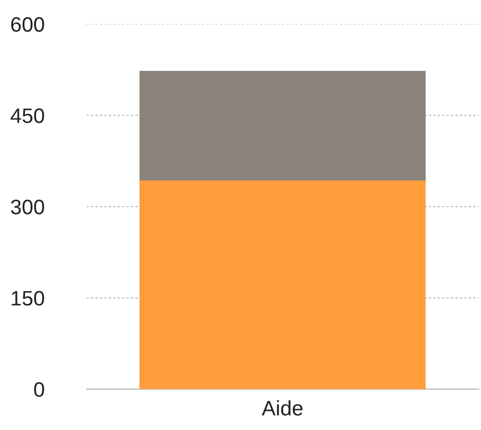 Image resolution: width=481 pixels, height=430 pixels. I want to click on x-tick-label: Aide, so click(282, 408).